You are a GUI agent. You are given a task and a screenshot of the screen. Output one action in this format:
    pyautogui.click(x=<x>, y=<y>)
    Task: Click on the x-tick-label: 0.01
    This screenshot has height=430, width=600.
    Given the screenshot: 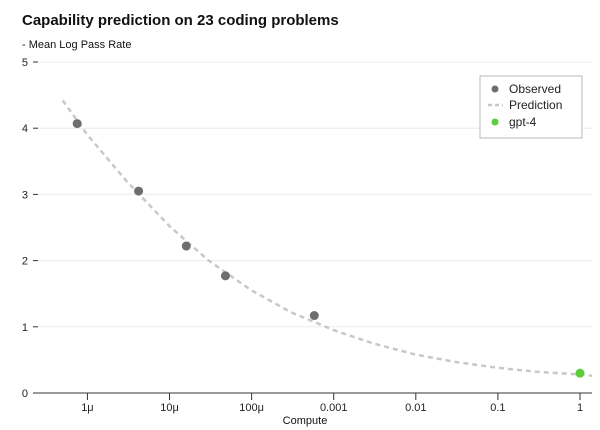 What is the action you would take?
    pyautogui.click(x=415, y=408)
    